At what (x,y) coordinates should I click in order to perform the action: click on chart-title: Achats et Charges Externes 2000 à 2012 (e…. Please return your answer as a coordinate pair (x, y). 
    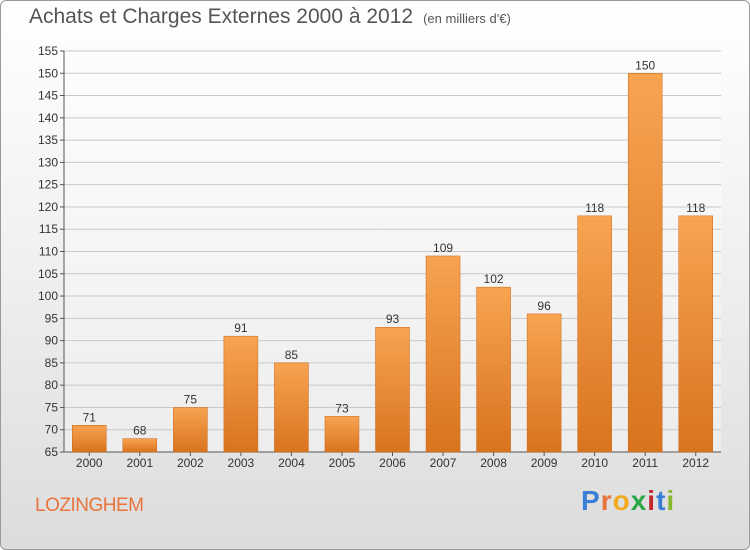
    Looking at the image, I should click on (270, 17).